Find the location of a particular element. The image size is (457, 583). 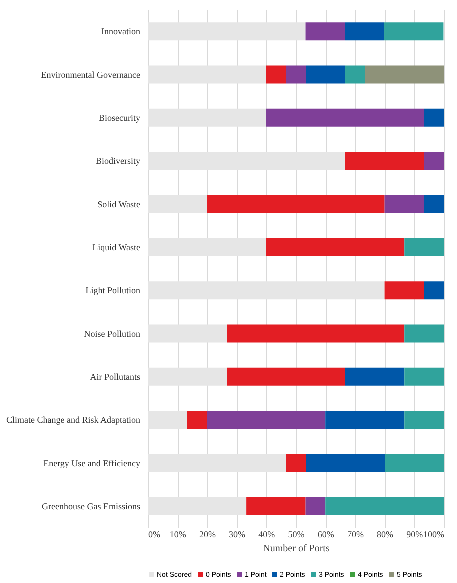

y-tick-label: Air Pollutants is located at coordinates (115, 377).